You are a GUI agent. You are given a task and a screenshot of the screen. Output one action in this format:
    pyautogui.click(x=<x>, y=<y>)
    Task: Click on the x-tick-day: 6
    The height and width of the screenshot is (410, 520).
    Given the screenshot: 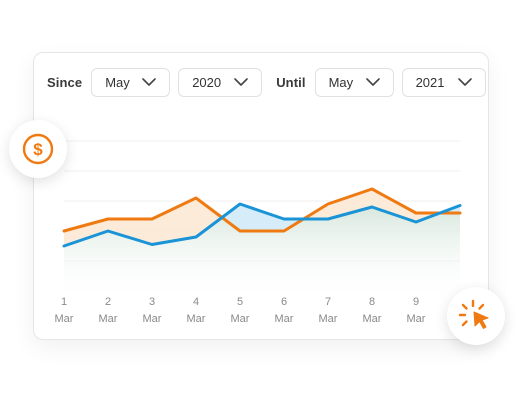 What is the action you would take?
    pyautogui.click(x=284, y=302)
    